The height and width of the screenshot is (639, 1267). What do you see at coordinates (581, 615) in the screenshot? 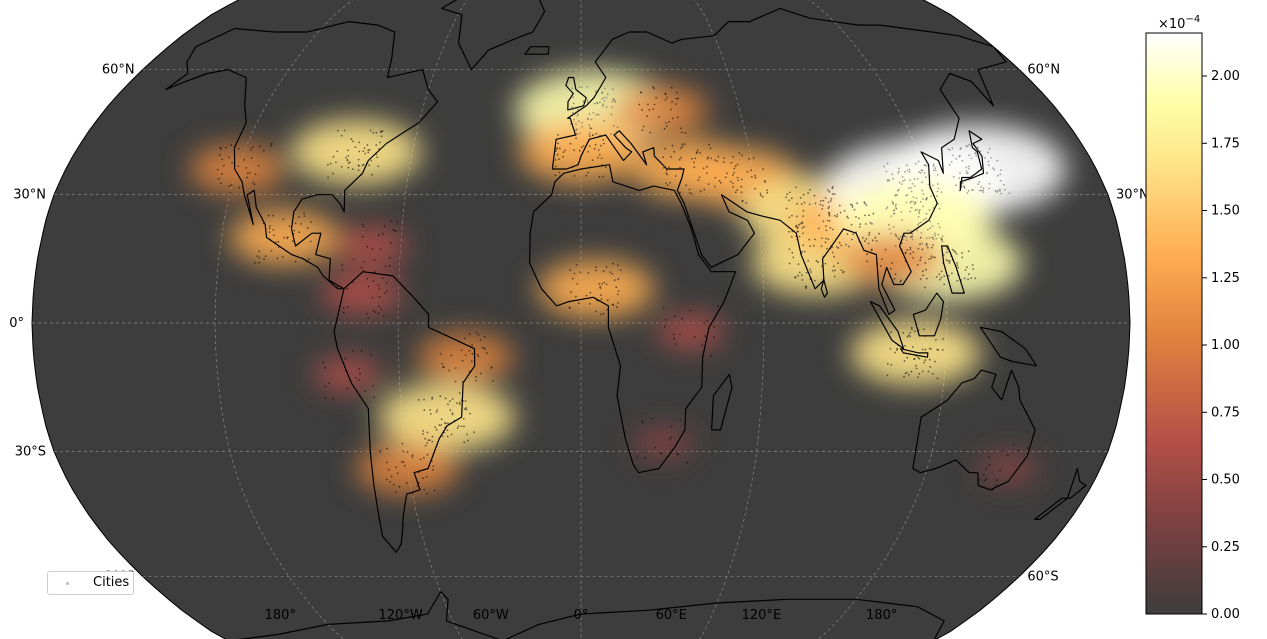
I see `lon-label: 0°` at bounding box center [581, 615].